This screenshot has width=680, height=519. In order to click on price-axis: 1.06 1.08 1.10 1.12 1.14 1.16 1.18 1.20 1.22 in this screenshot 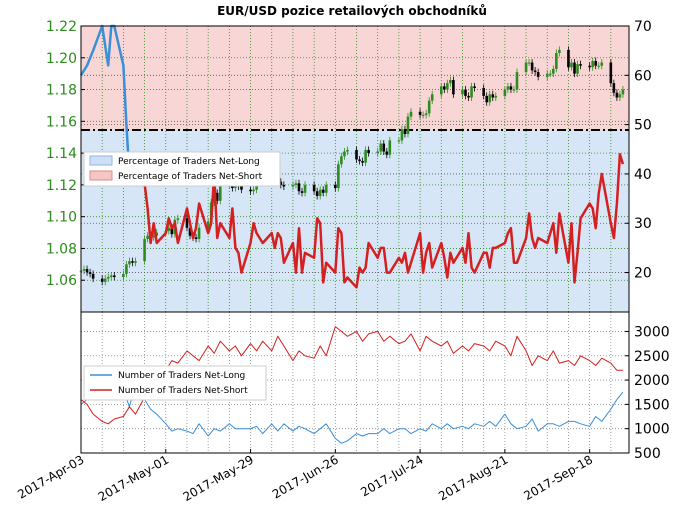, I will do `click(65, 154)`.